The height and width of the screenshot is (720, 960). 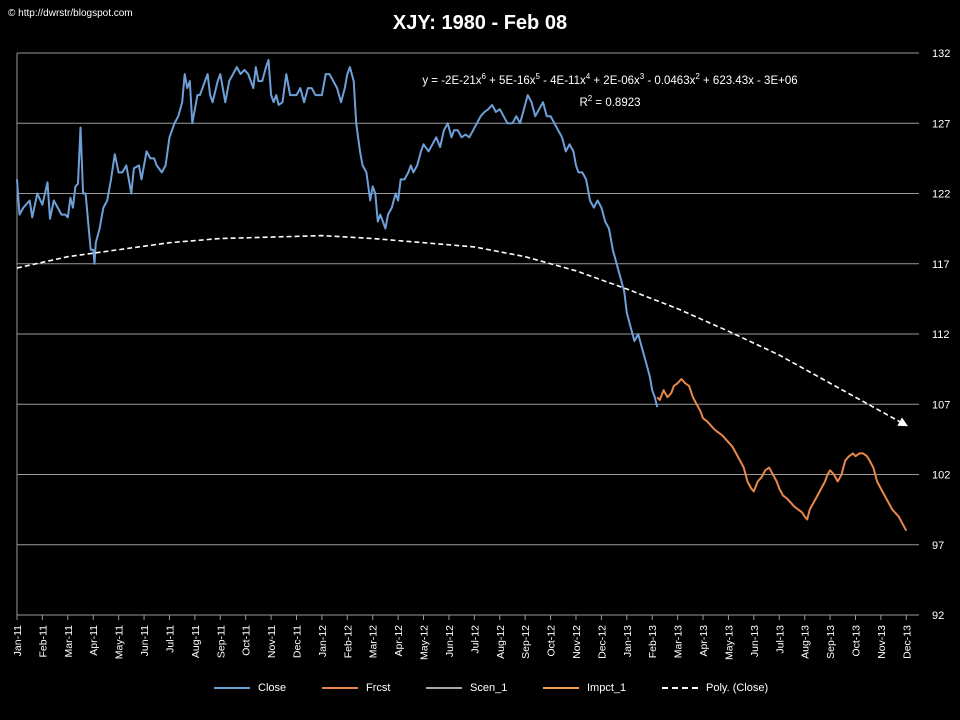 I want to click on x-tick-label: Nov-13, so click(x=882, y=642).